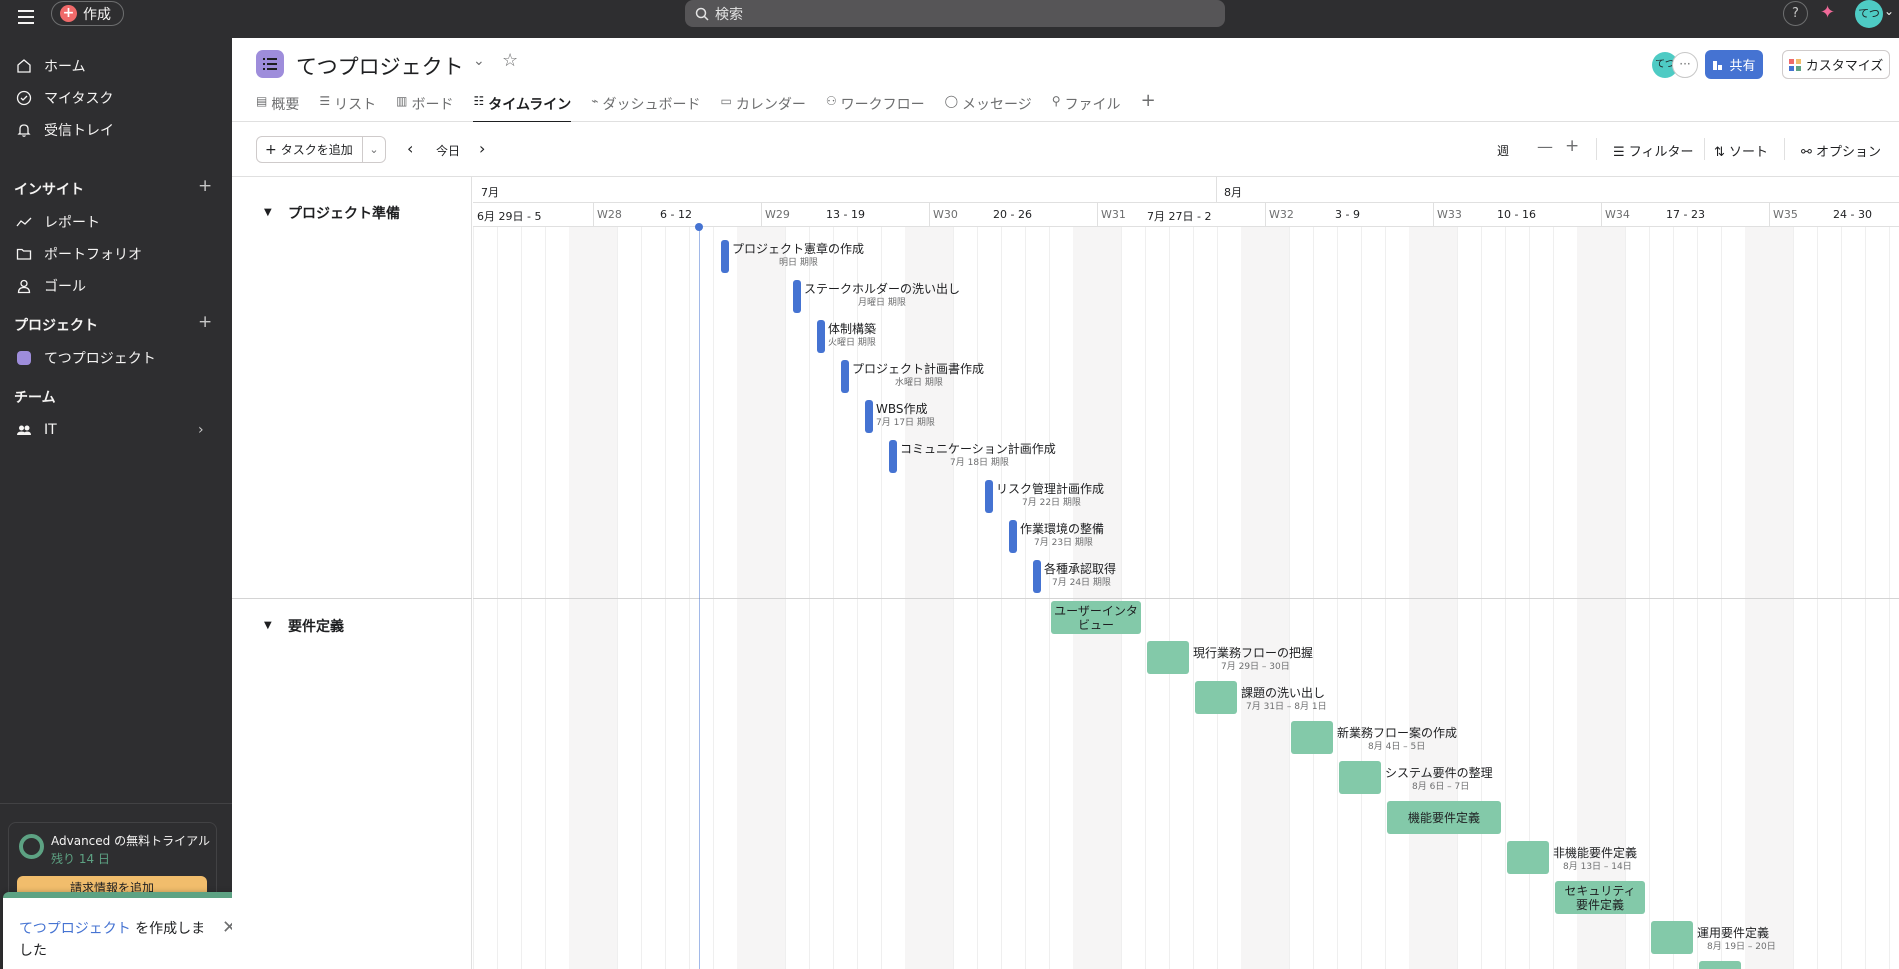  Describe the element at coordinates (347, 106) in the screenshot. I see `tab-list: ☰ リスト` at that location.